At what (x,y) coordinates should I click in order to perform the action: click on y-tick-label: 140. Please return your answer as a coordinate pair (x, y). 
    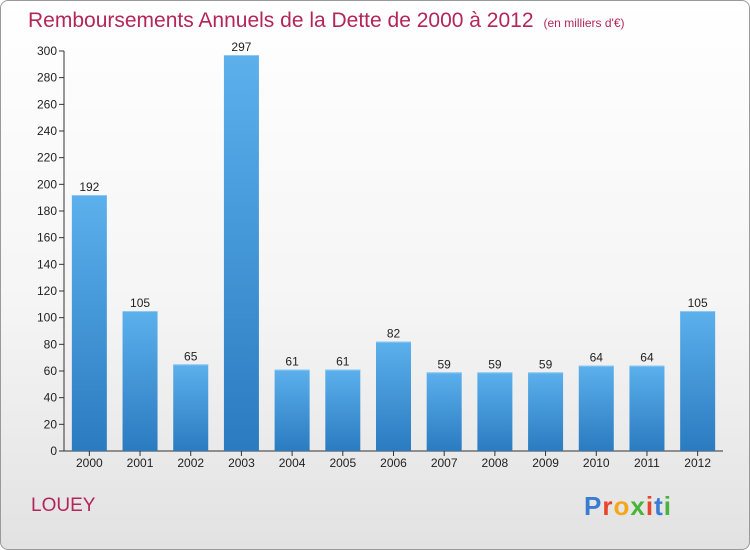
    Looking at the image, I should click on (47, 264).